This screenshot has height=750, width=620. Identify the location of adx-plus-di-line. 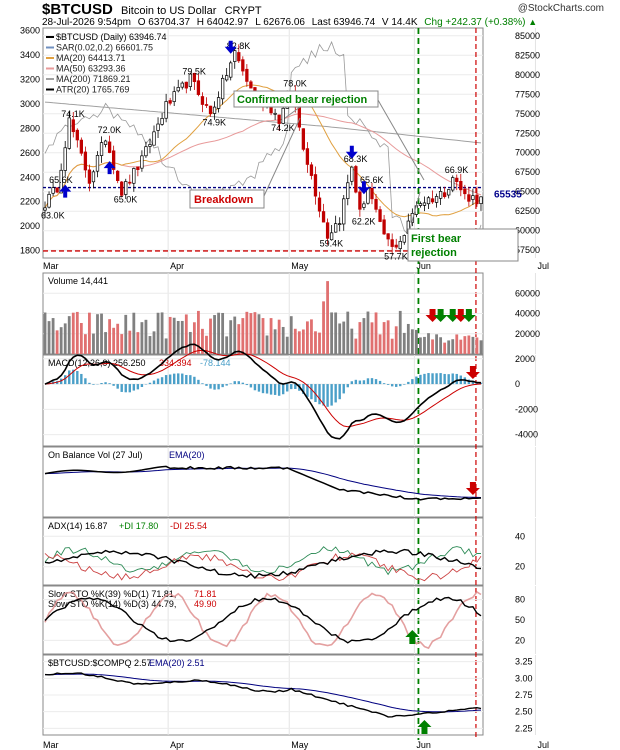
(263, 561).